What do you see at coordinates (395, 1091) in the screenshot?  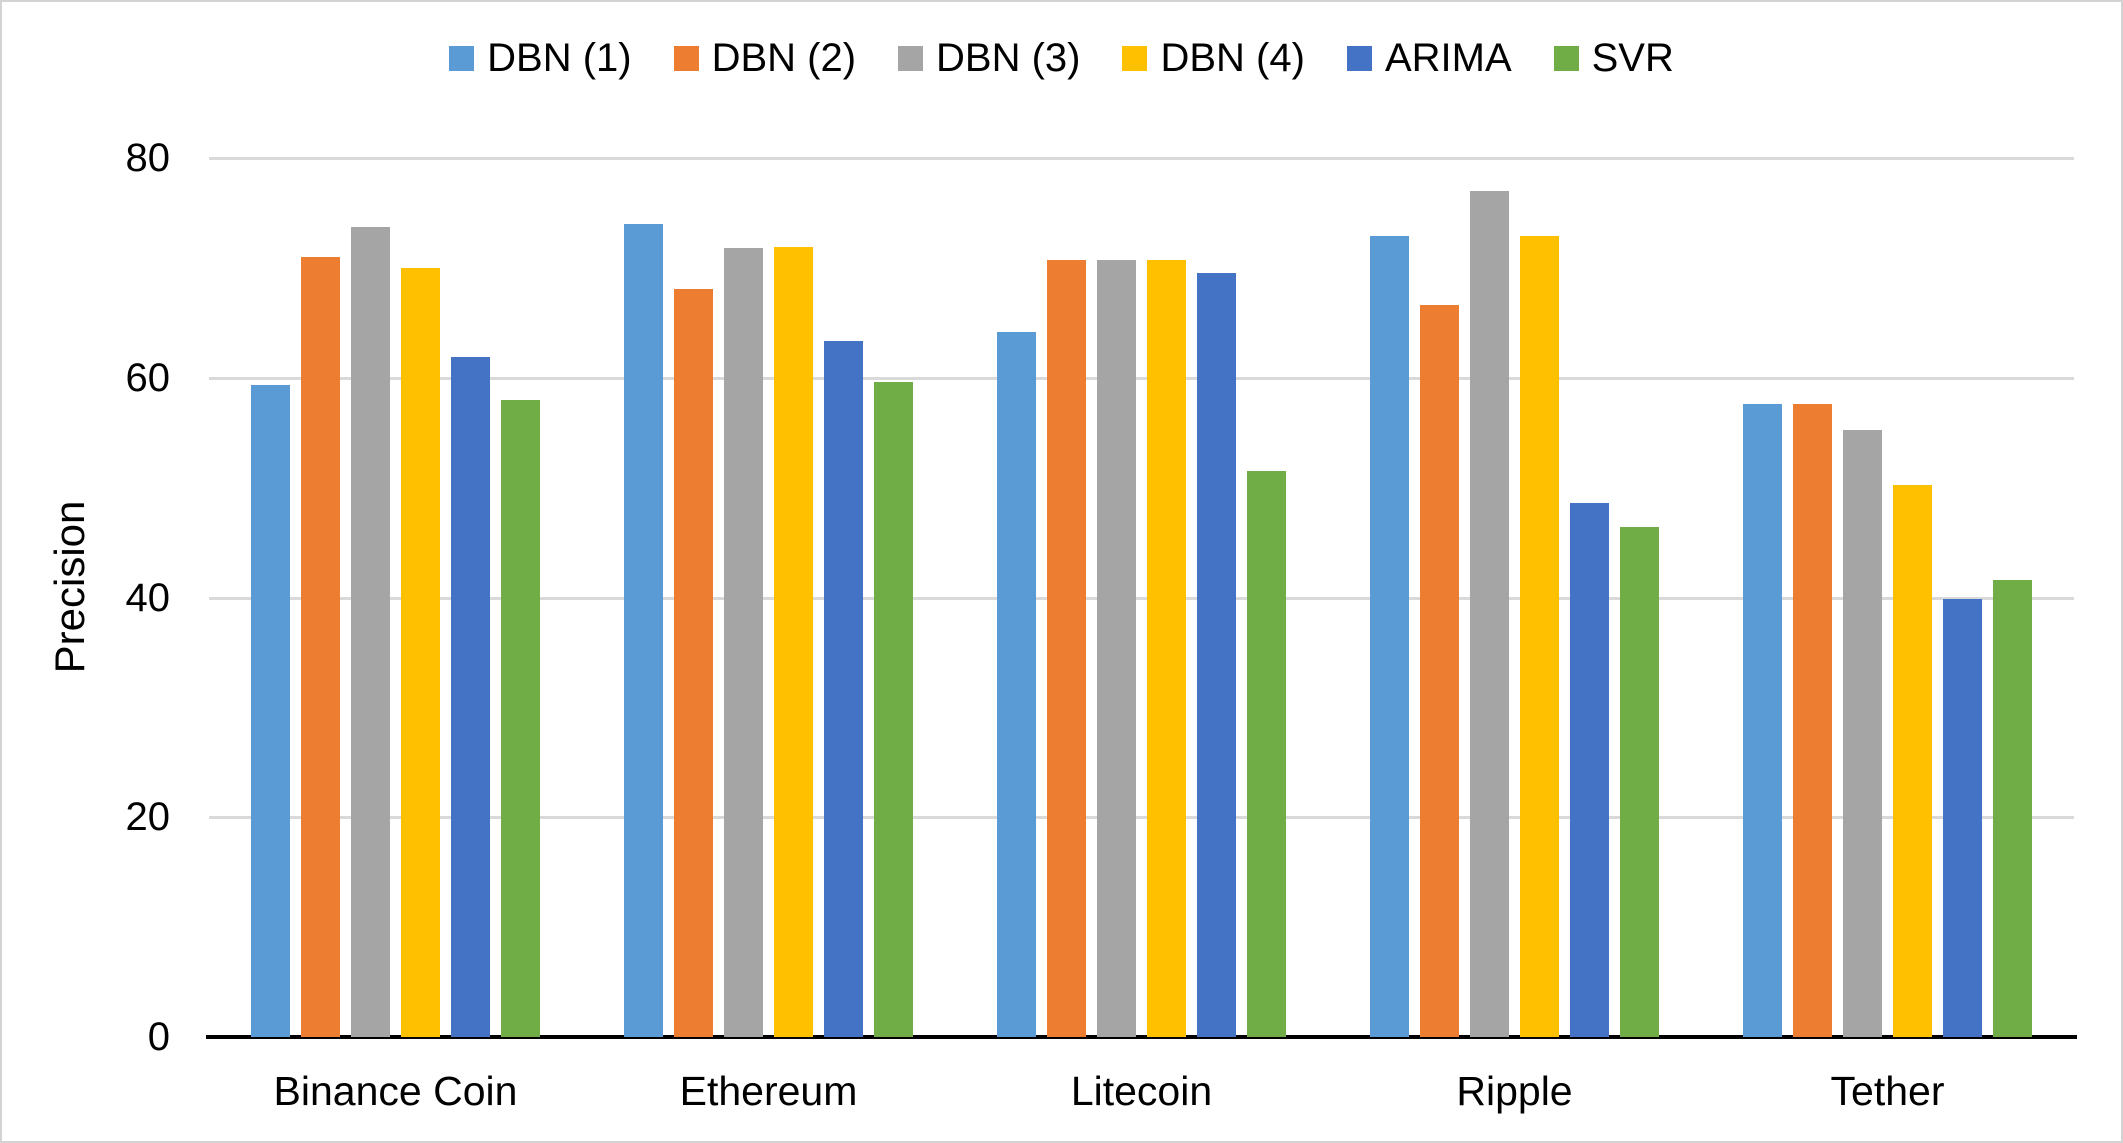 I see `x-category-label-binance-coin: Binance Coin` at bounding box center [395, 1091].